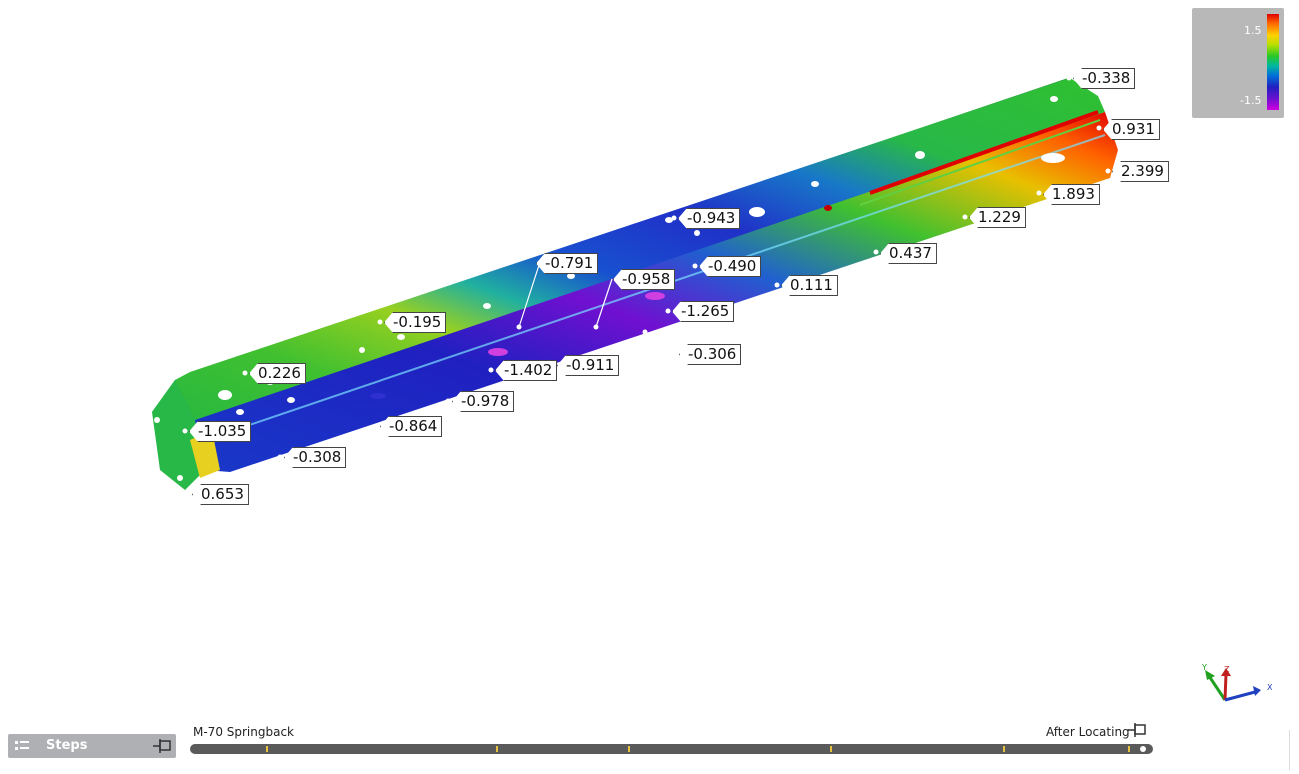  Describe the element at coordinates (709, 218) in the screenshot. I see `deviation-callout: -0.943` at that location.